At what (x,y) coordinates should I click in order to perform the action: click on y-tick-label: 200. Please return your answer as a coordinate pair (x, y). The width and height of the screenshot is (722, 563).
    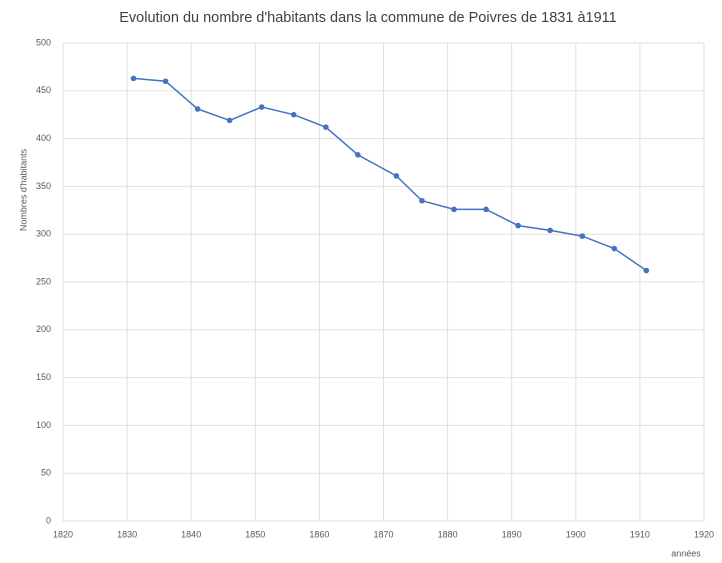
    Looking at the image, I should click on (43, 329).